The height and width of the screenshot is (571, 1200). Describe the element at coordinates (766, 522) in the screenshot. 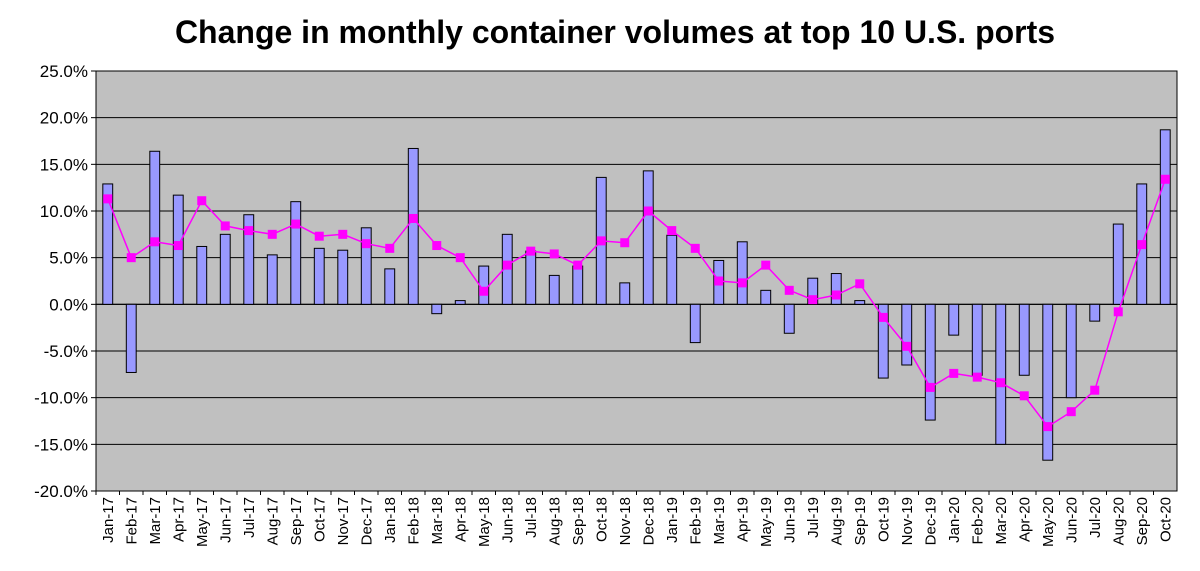

I see `x-tick-label: May-19` at that location.